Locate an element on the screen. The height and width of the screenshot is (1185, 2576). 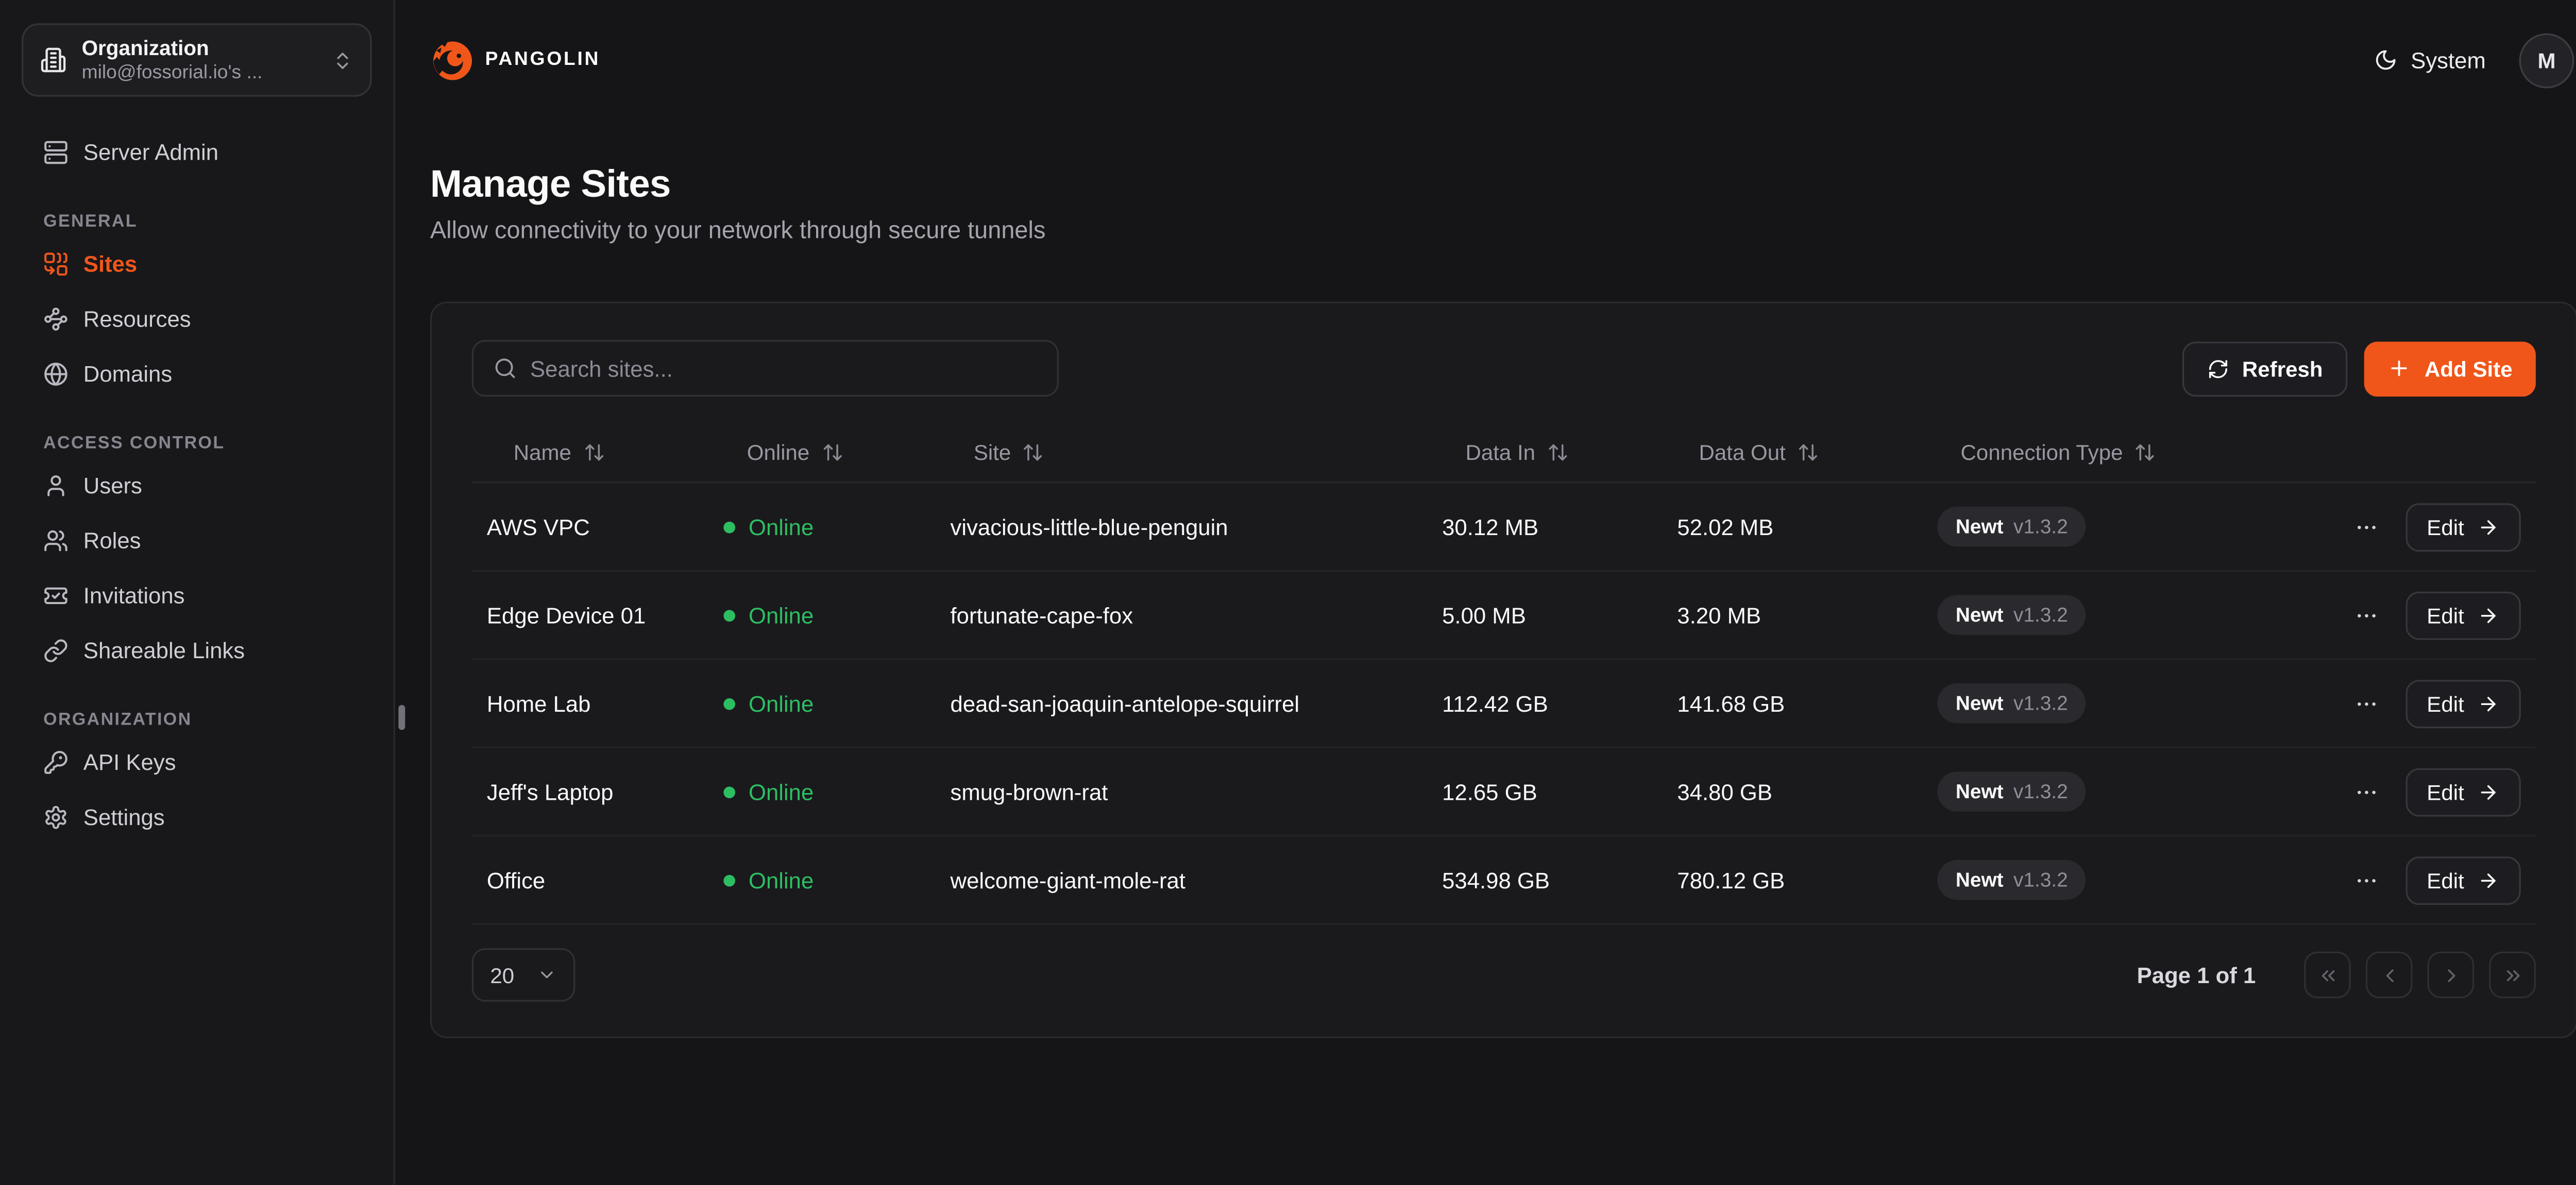
ellipsis-icon is located at coordinates (2366, 526).